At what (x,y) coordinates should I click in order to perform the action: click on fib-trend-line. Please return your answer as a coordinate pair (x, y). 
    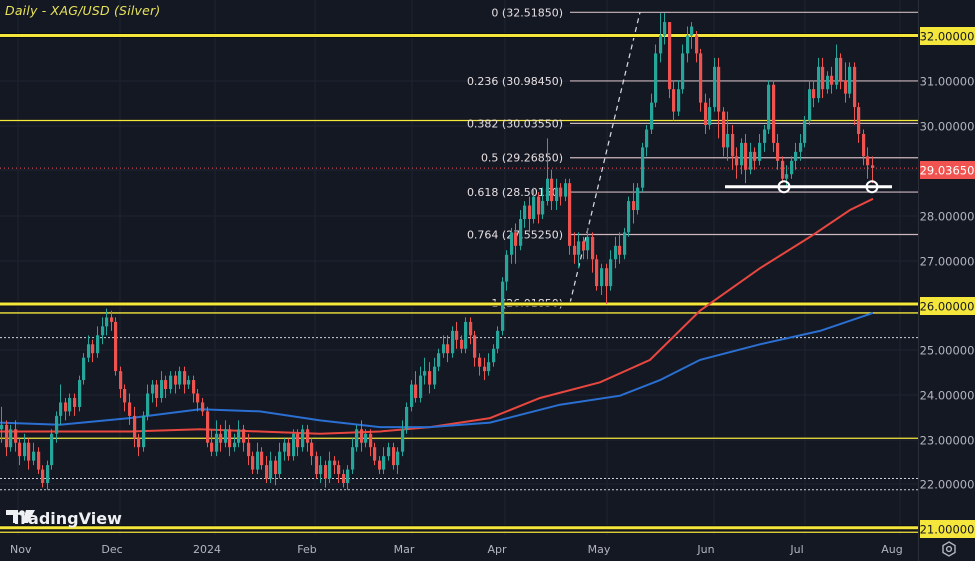
    Looking at the image, I should click on (605, 158).